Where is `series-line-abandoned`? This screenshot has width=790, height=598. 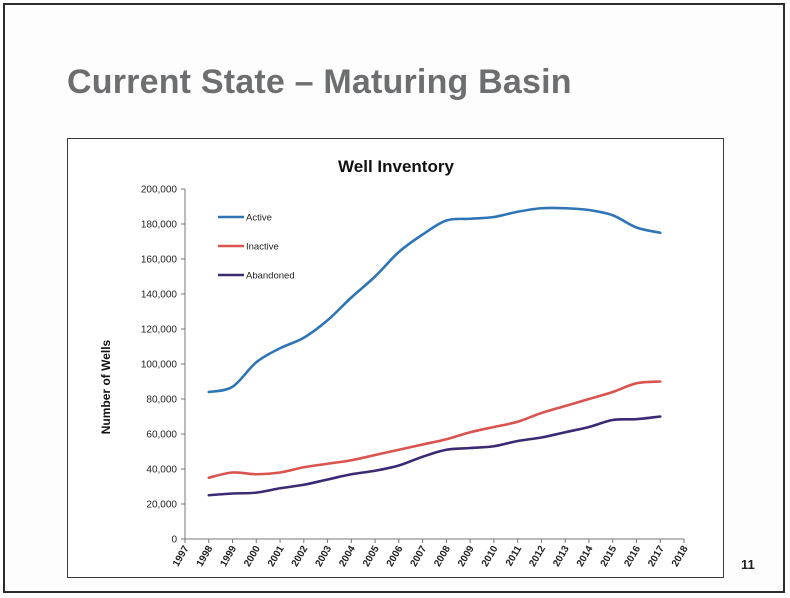 series-line-abandoned is located at coordinates (434, 456).